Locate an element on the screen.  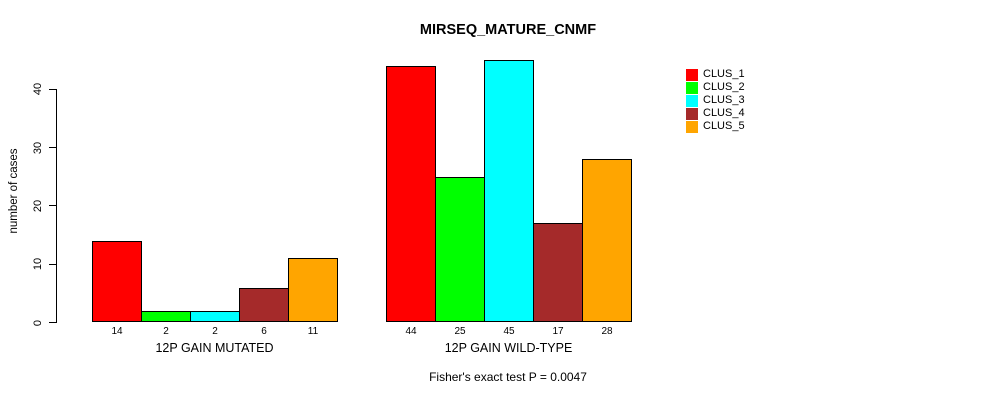
legend-item: CLUS_4 is located at coordinates (715, 113).